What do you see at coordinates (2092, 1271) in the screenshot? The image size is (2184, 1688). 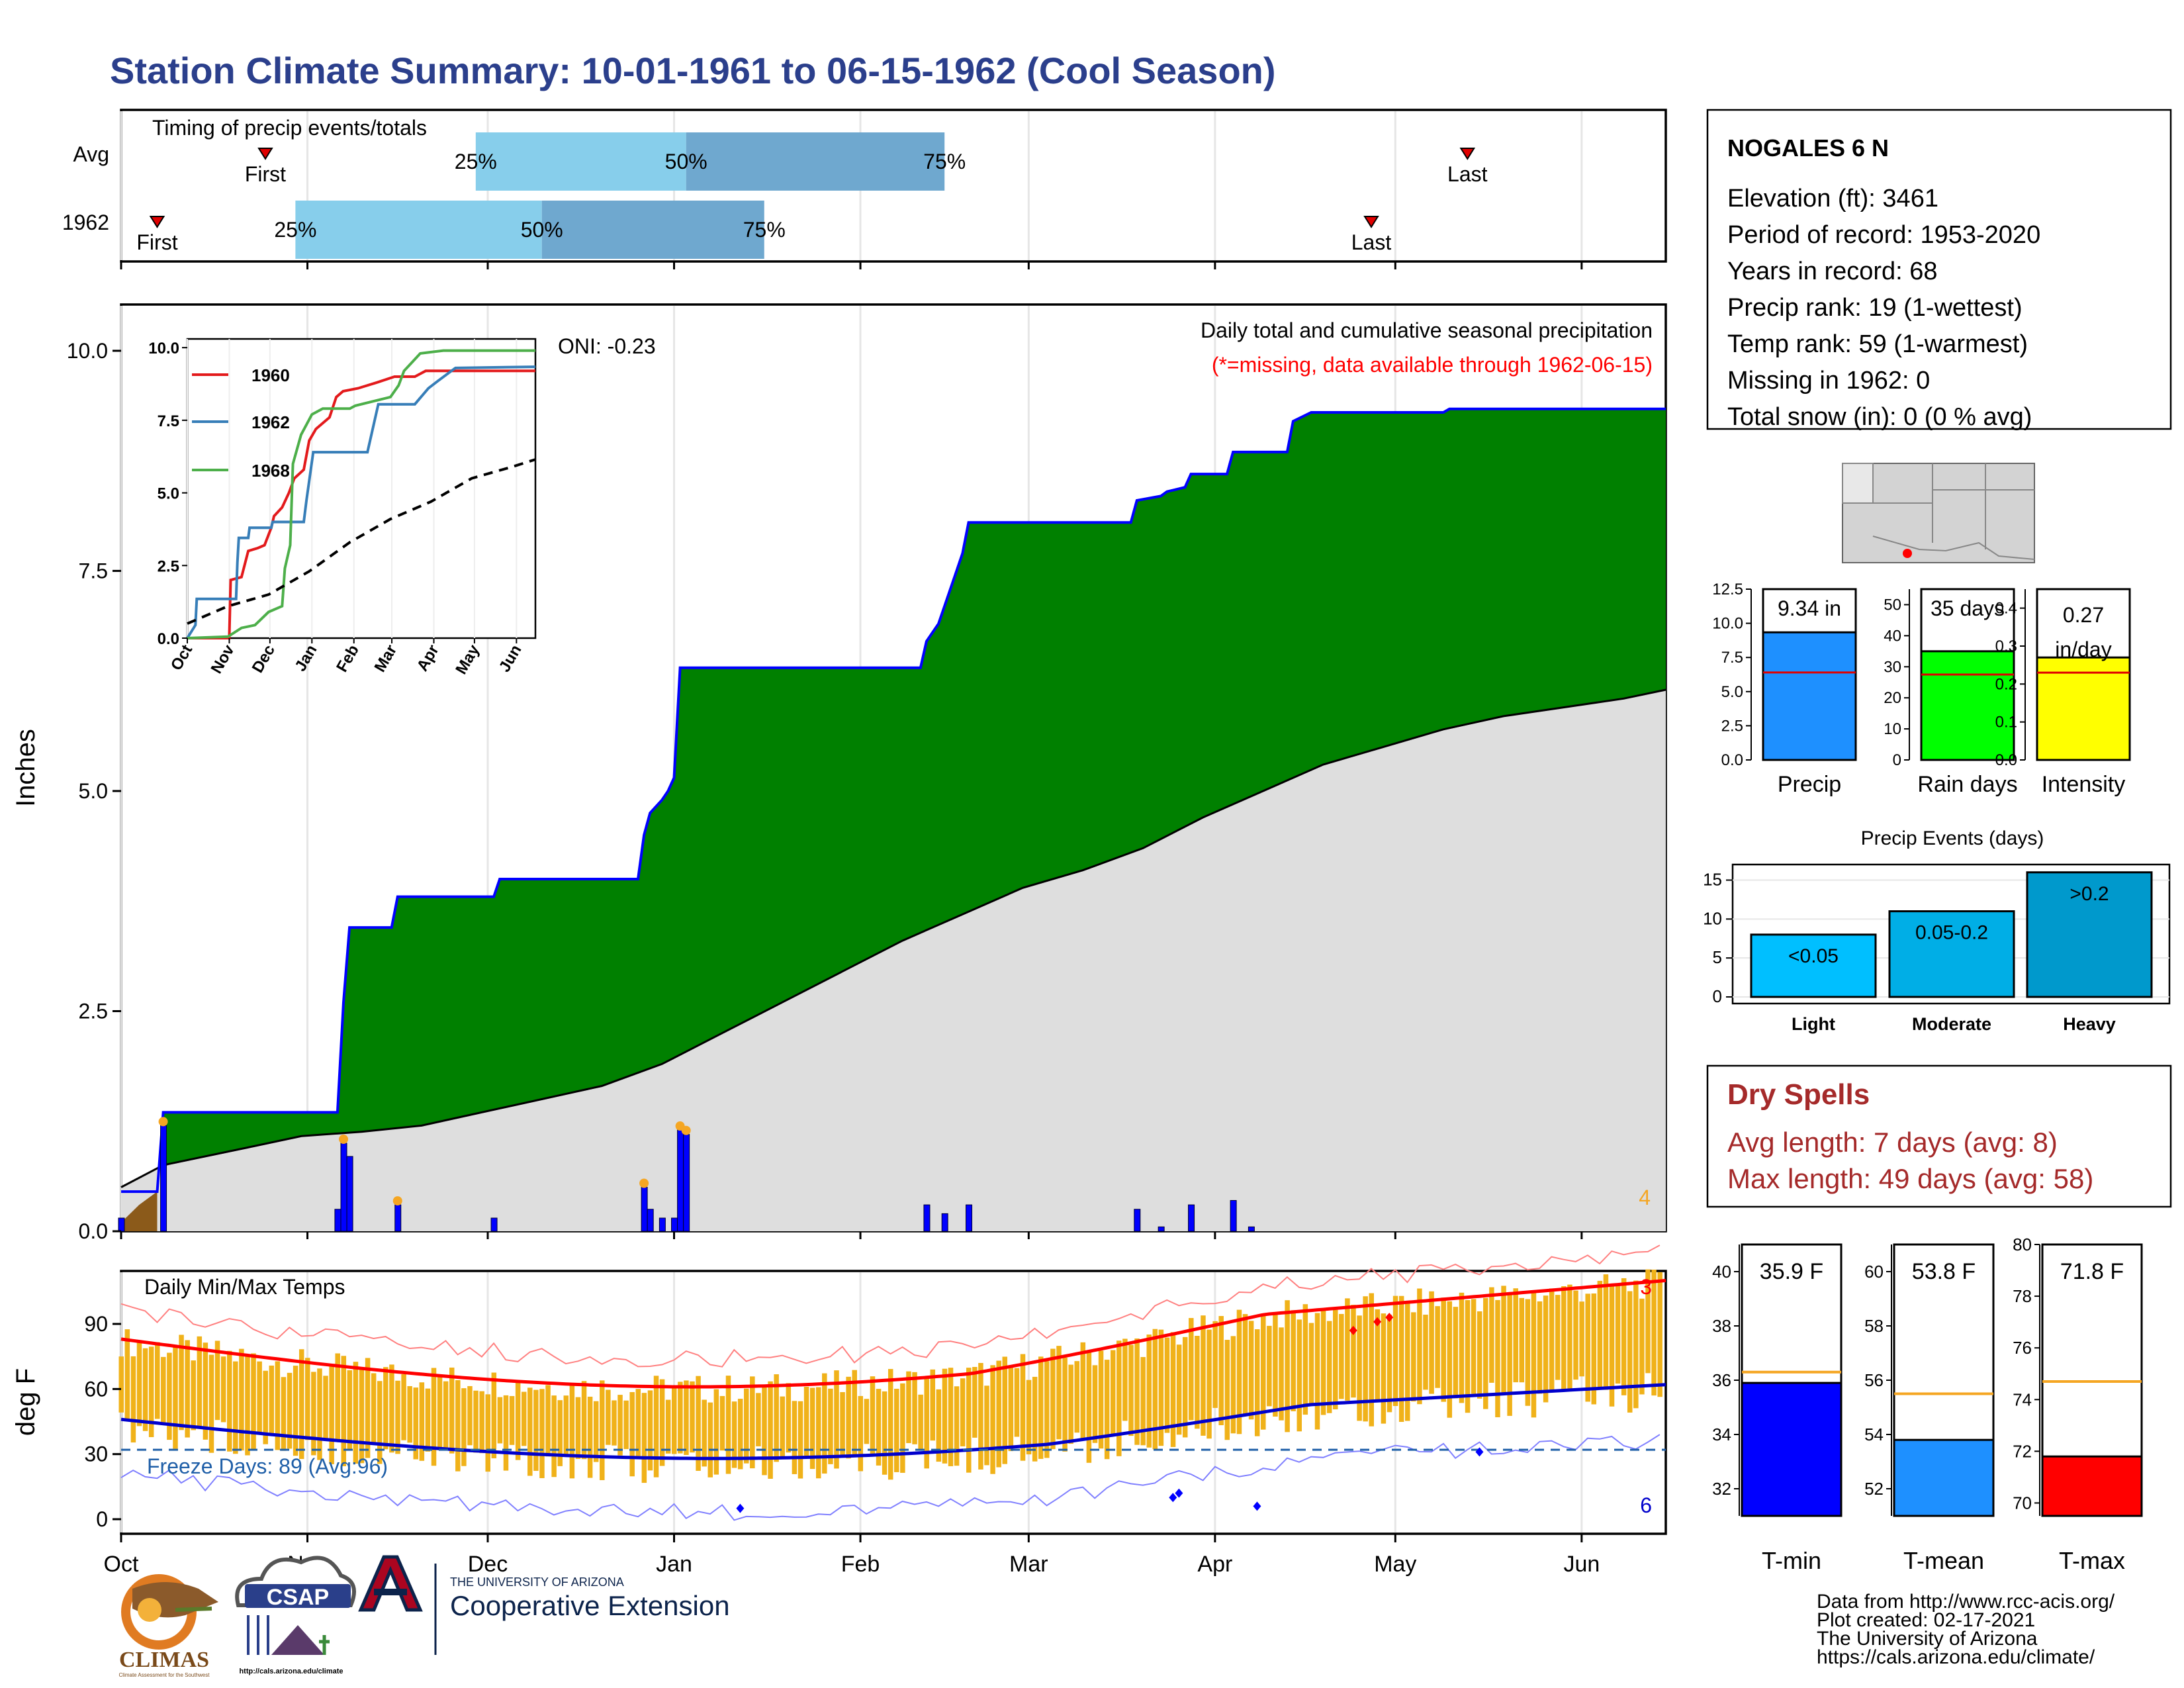 I see `temp-summary-value-label: 71.8 F` at bounding box center [2092, 1271].